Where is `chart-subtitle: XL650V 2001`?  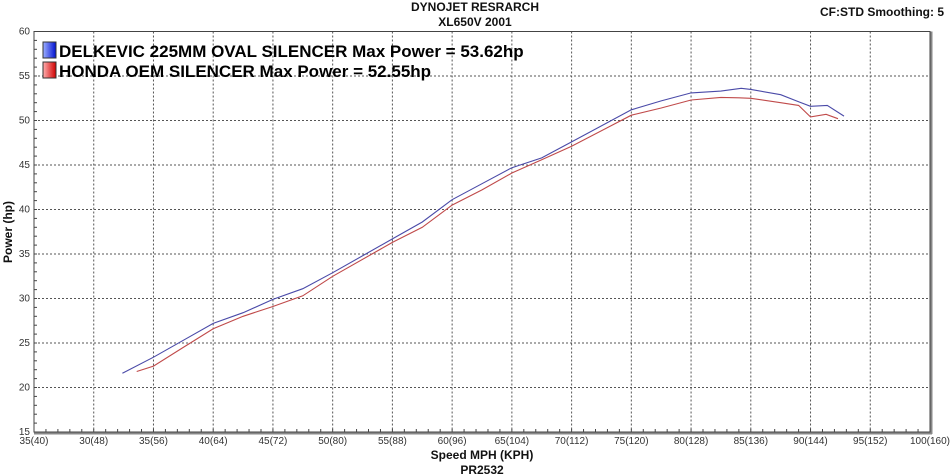 chart-subtitle: XL650V 2001 is located at coordinates (475, 22).